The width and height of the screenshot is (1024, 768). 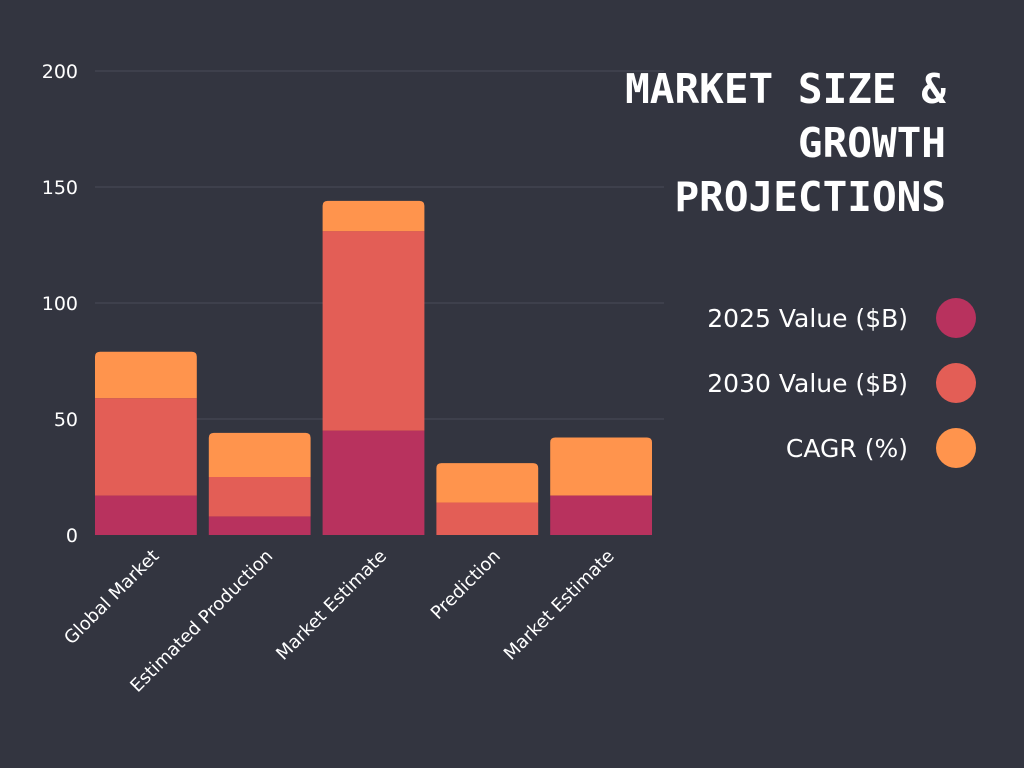 I want to click on legend-label: CAGR (%), so click(x=846, y=448).